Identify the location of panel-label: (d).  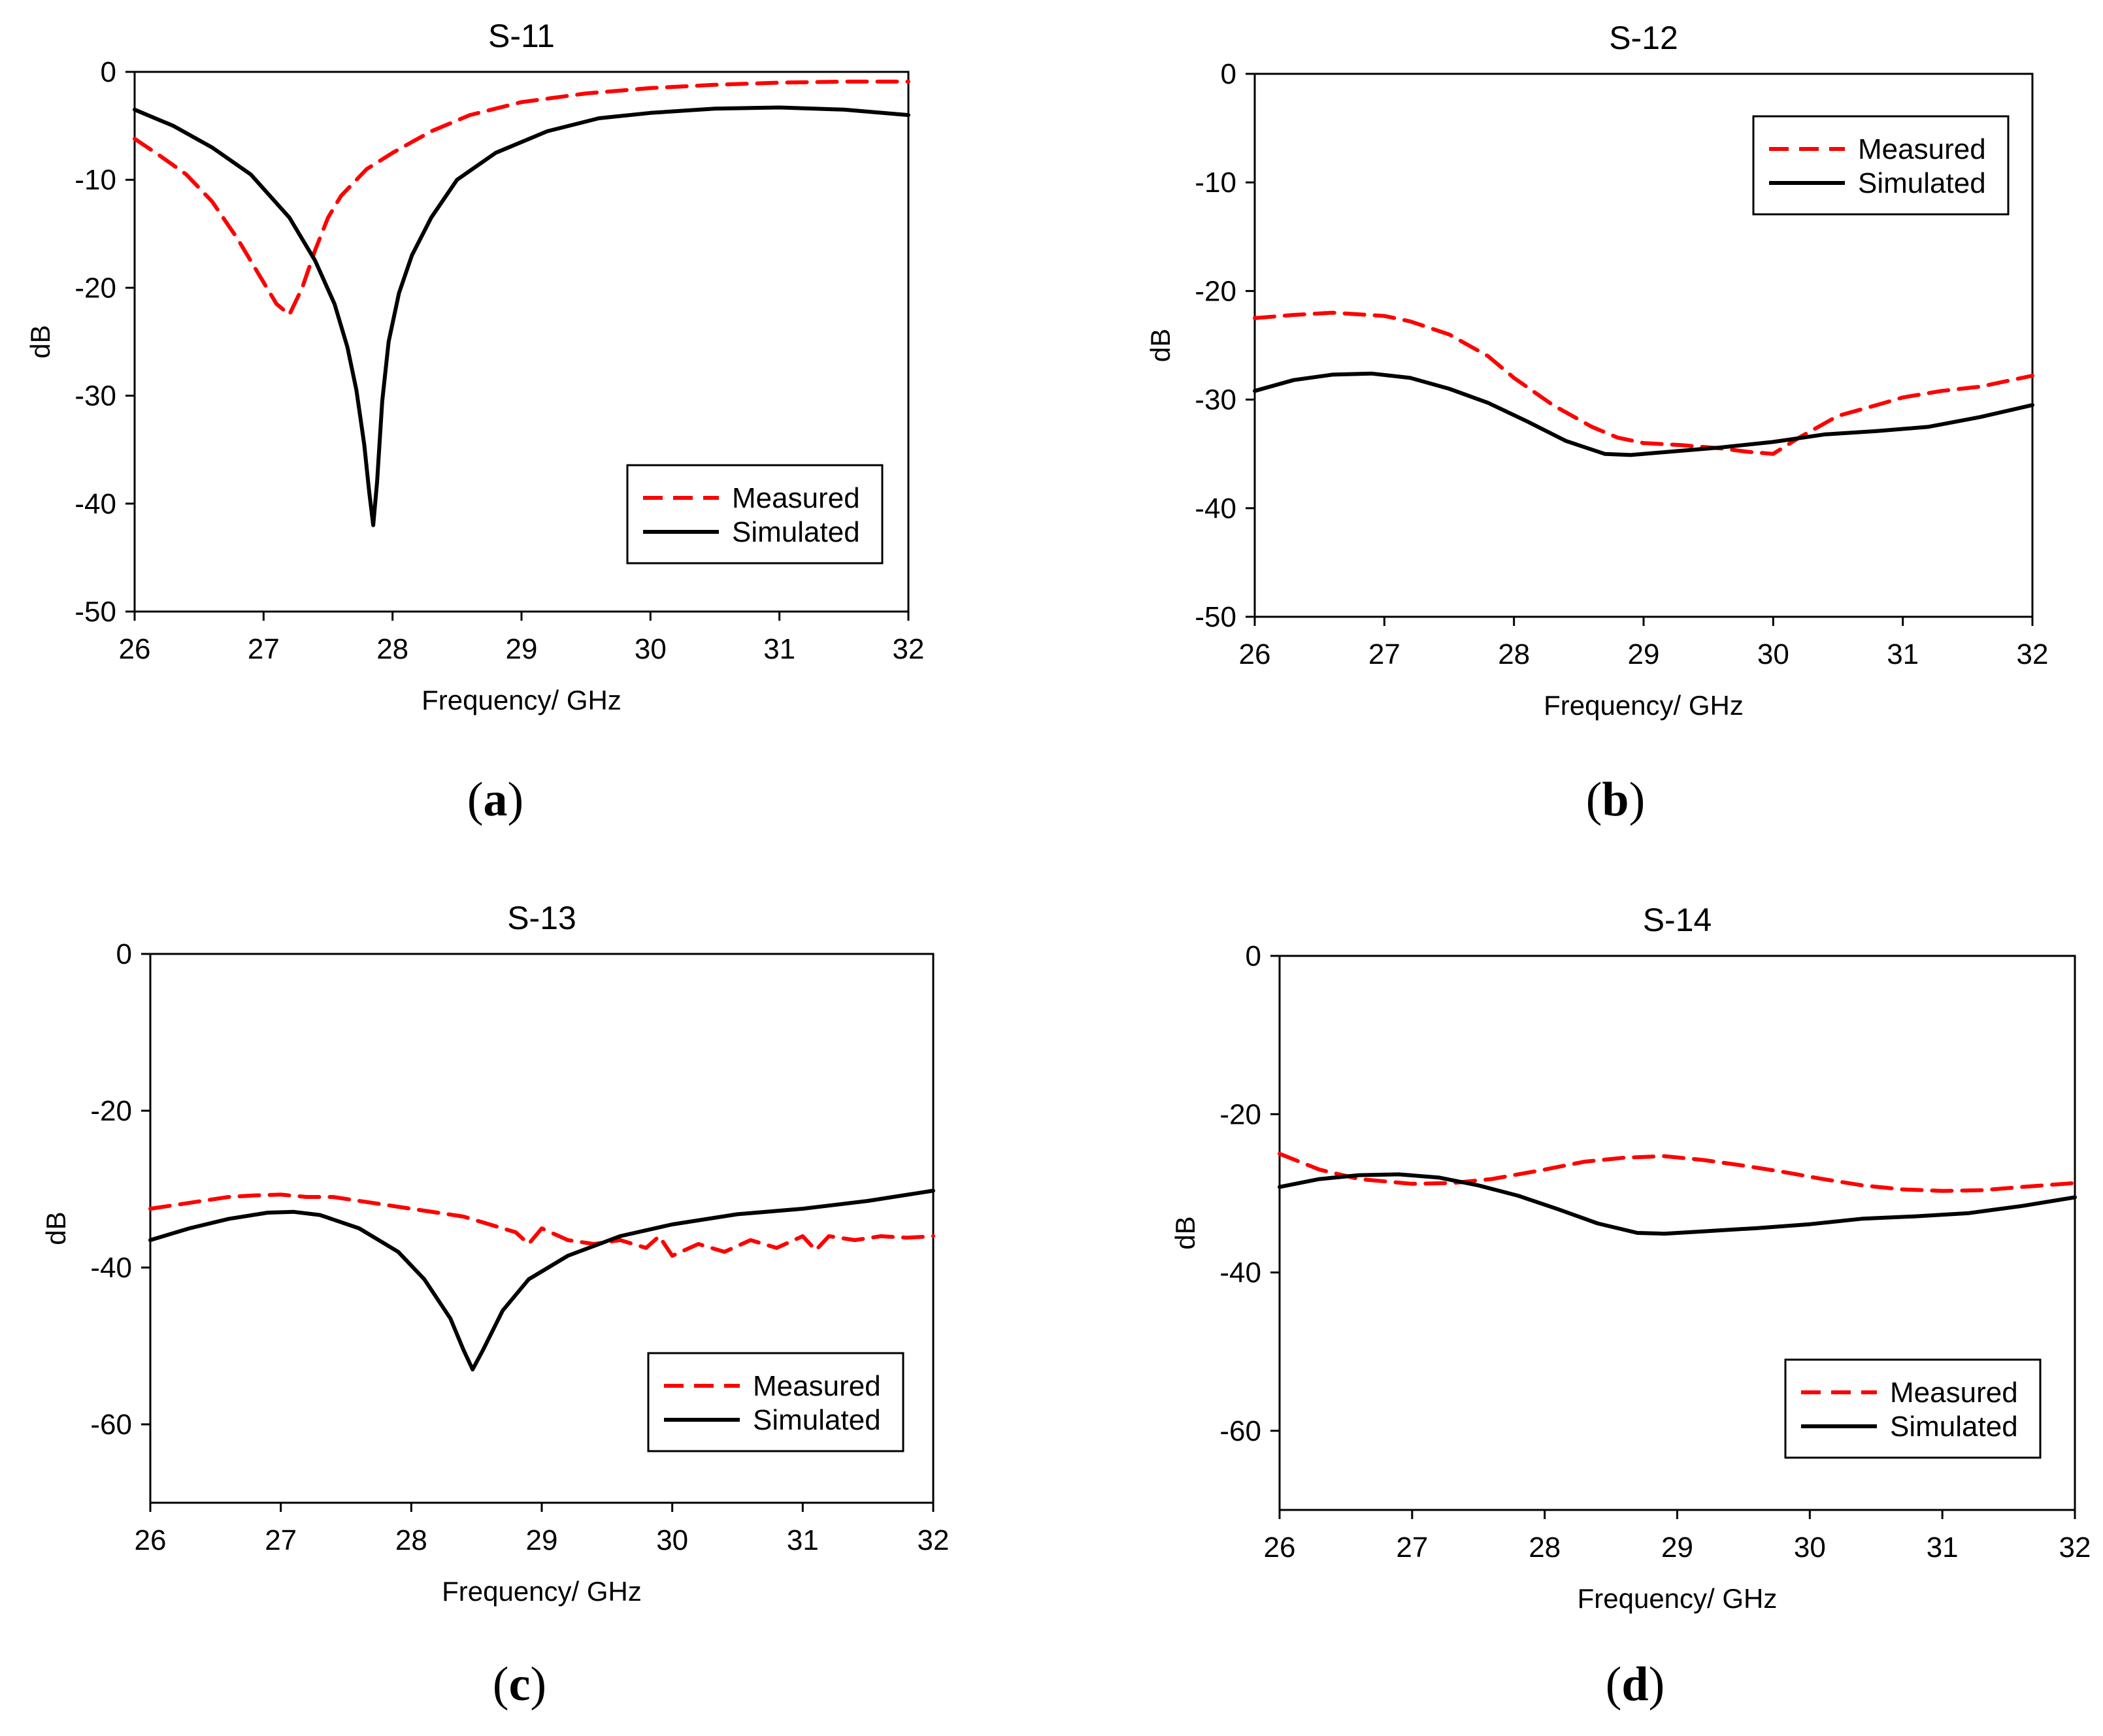
(1635, 1684).